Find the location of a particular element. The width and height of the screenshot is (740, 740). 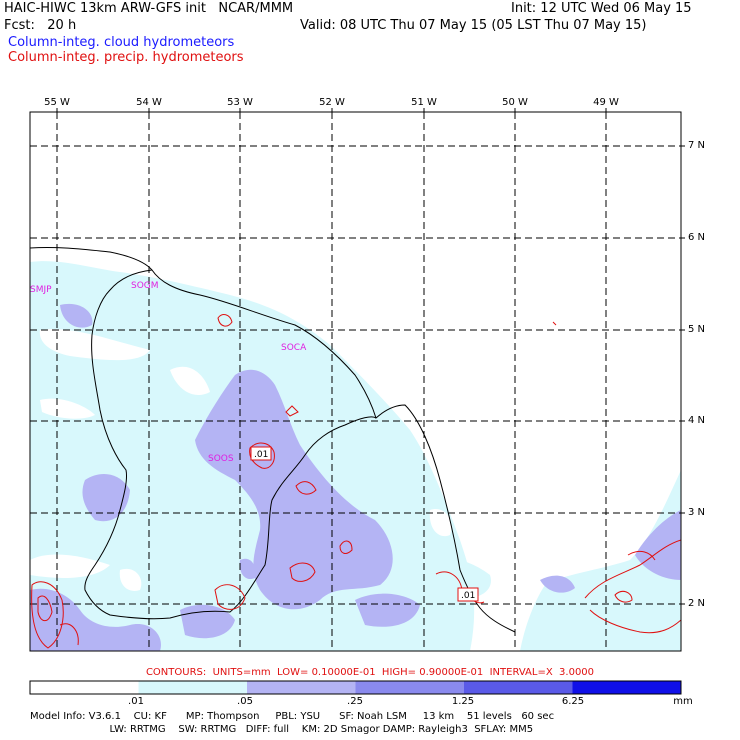

lon-label-53w: 53 W is located at coordinates (240, 102).